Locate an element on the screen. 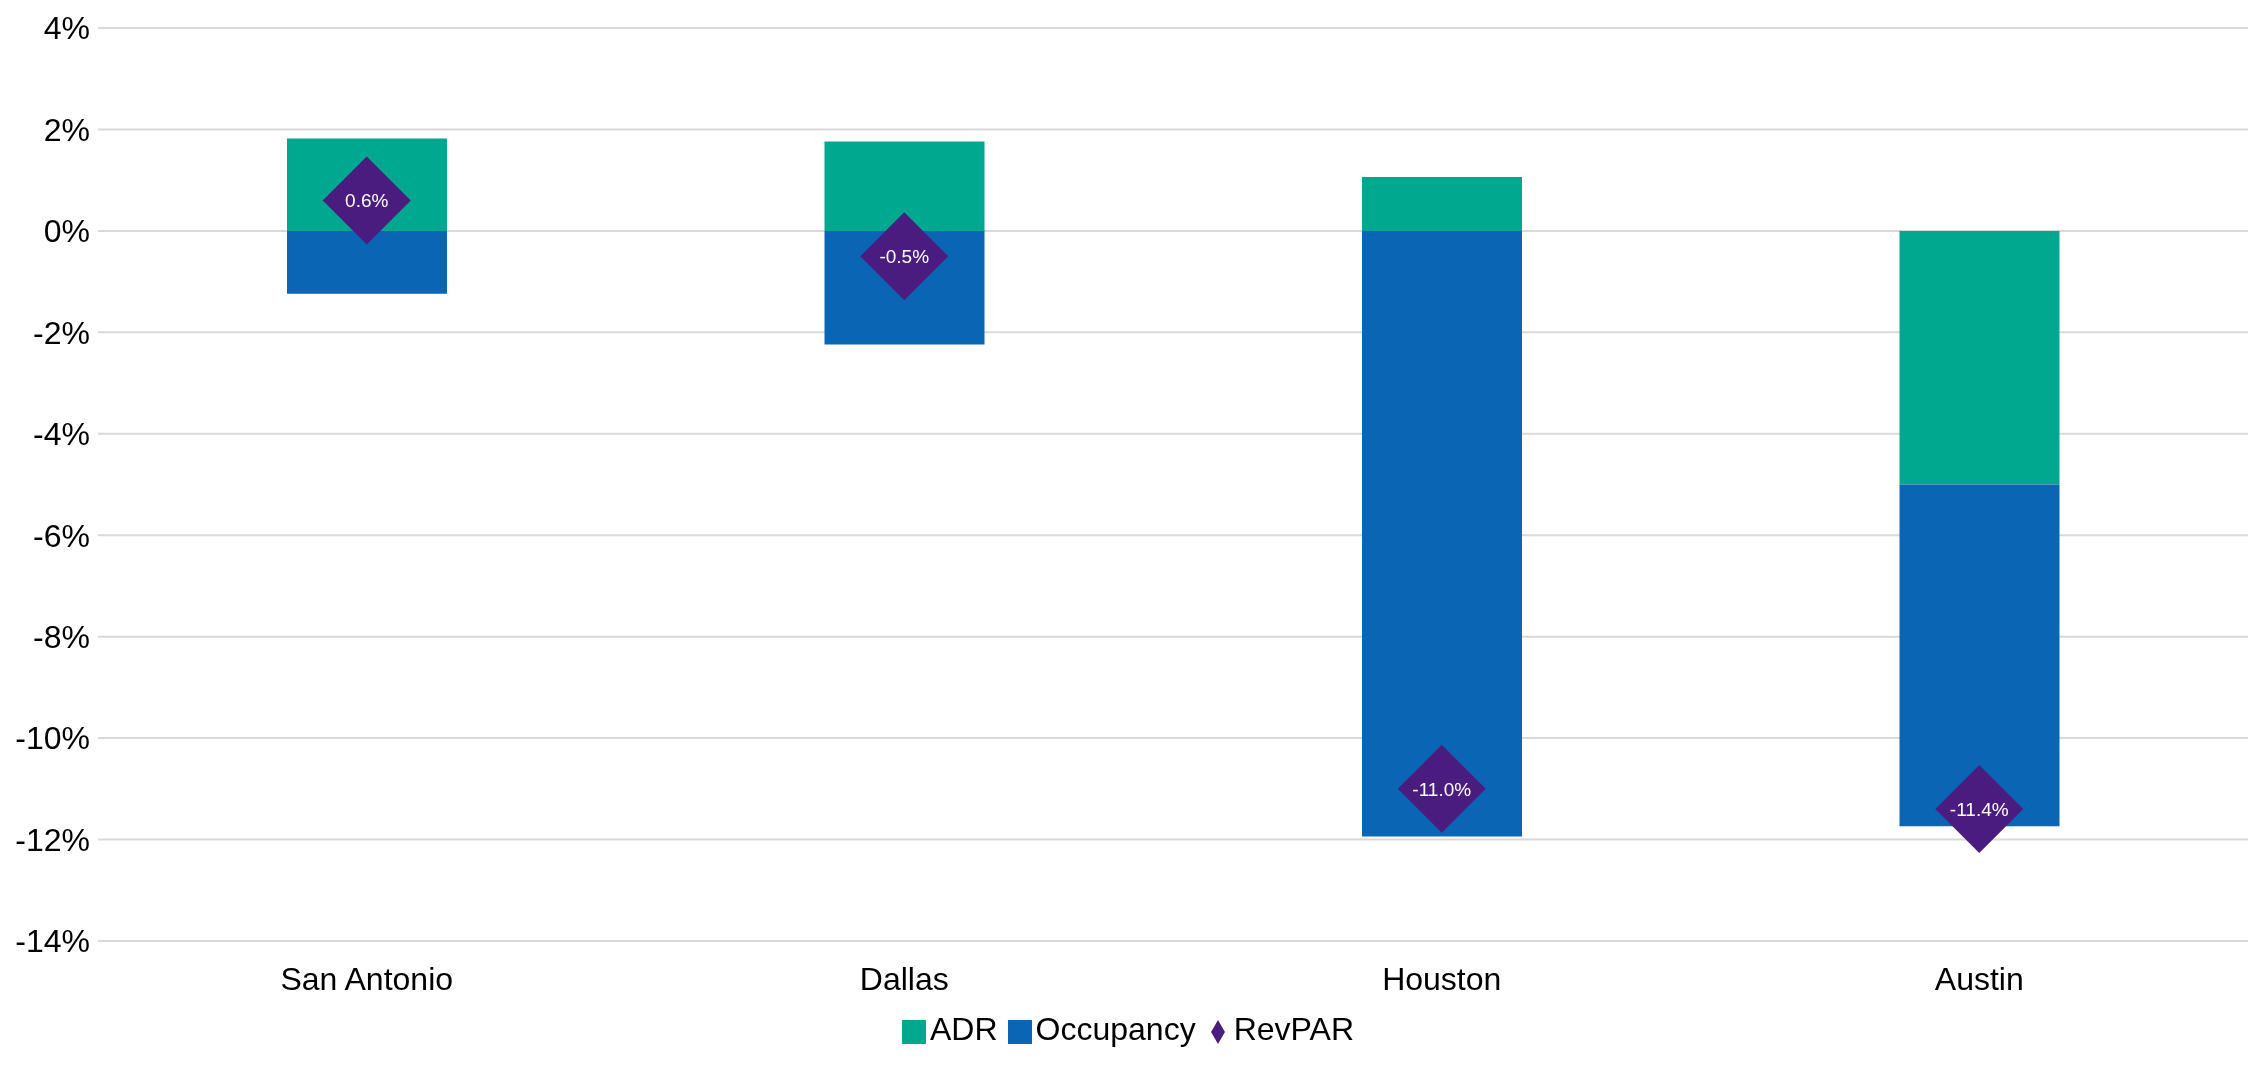  x-tick-label: Austin is located at coordinates (1979, 978).